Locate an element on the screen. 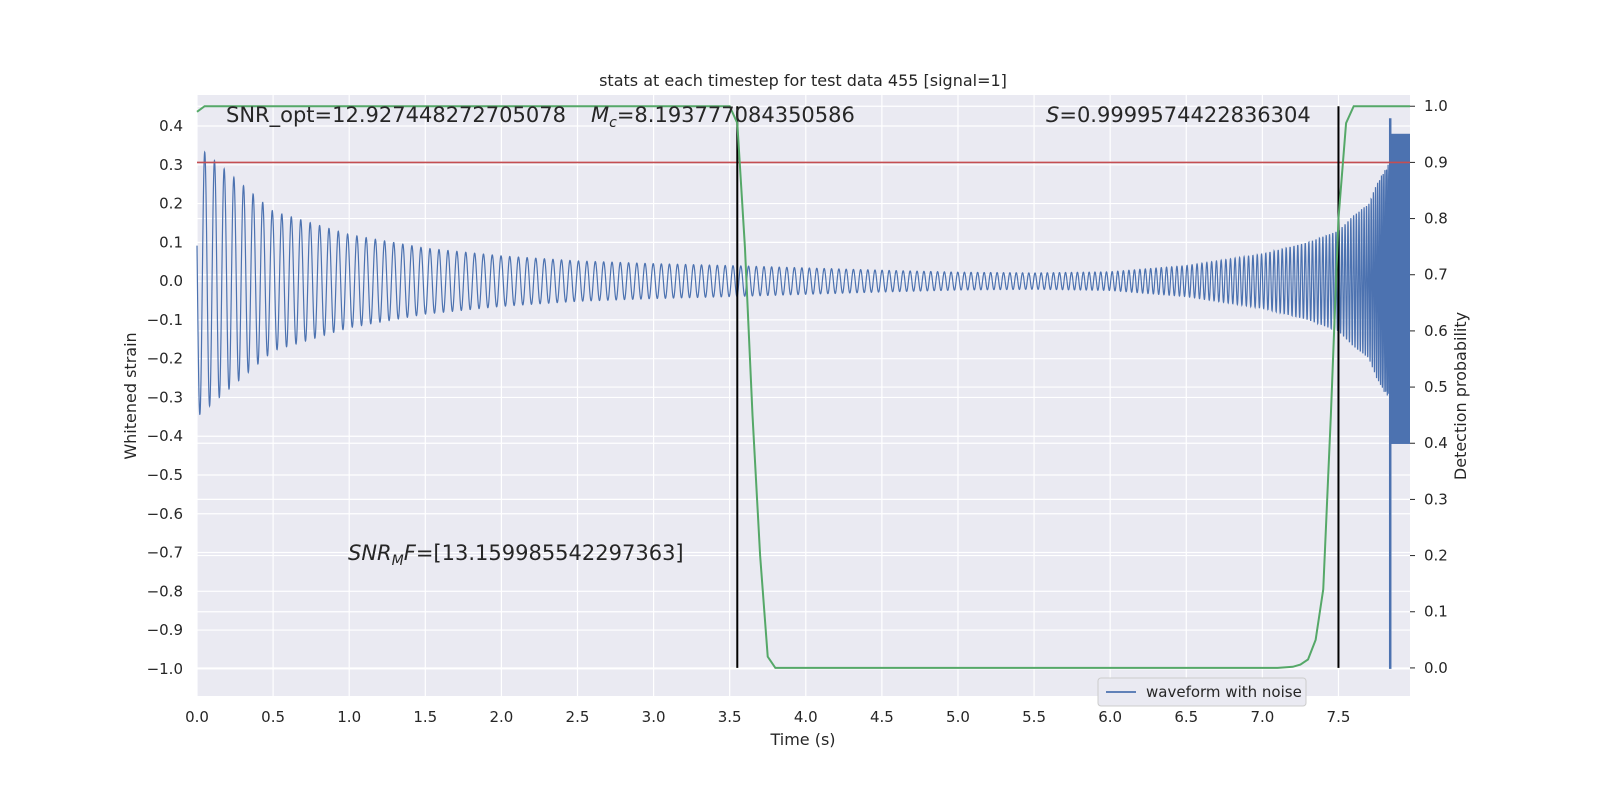 Image resolution: width=1600 pixels, height=804 pixels. y-right-tick-label: 0.4 is located at coordinates (1436, 443).